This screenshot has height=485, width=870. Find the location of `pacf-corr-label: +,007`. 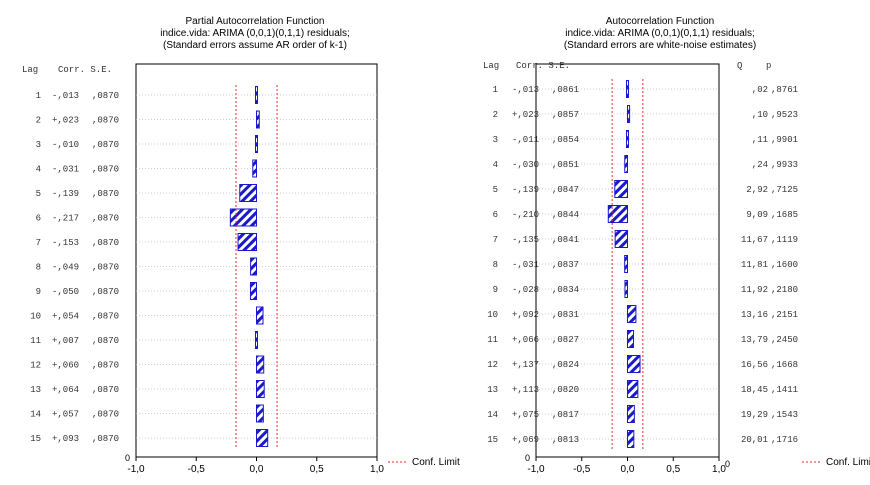

pacf-corr-label: +,007 is located at coordinates (65, 341).